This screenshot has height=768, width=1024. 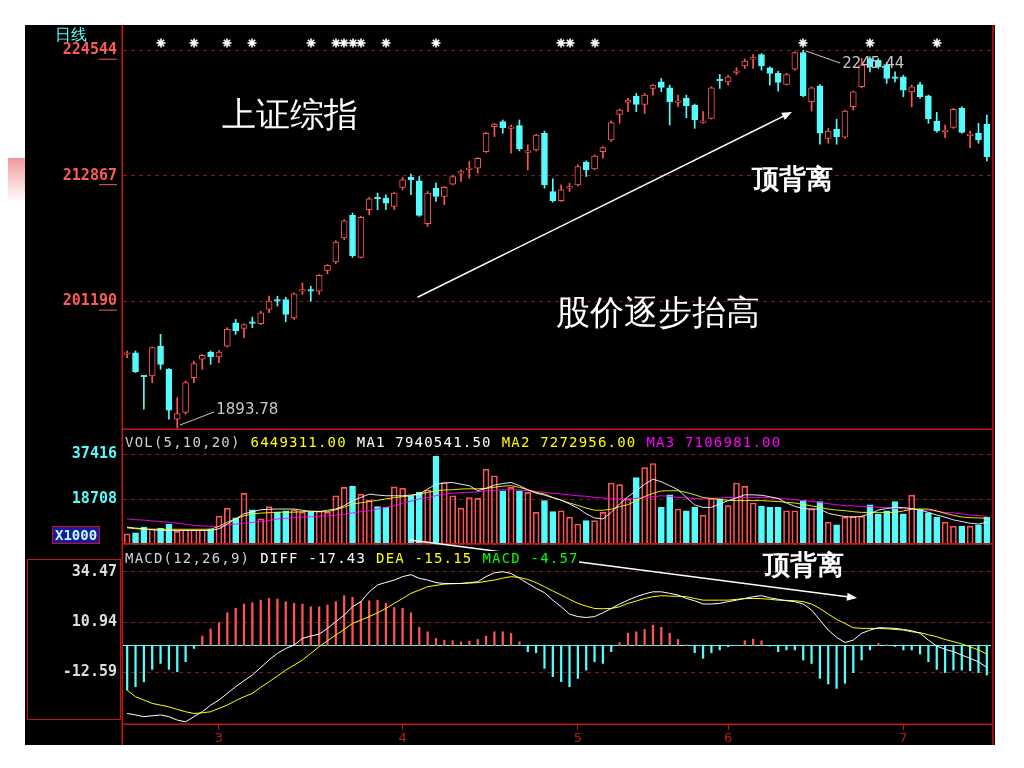 What do you see at coordinates (578, 738) in the screenshot?
I see `x-tick-label: 5` at bounding box center [578, 738].